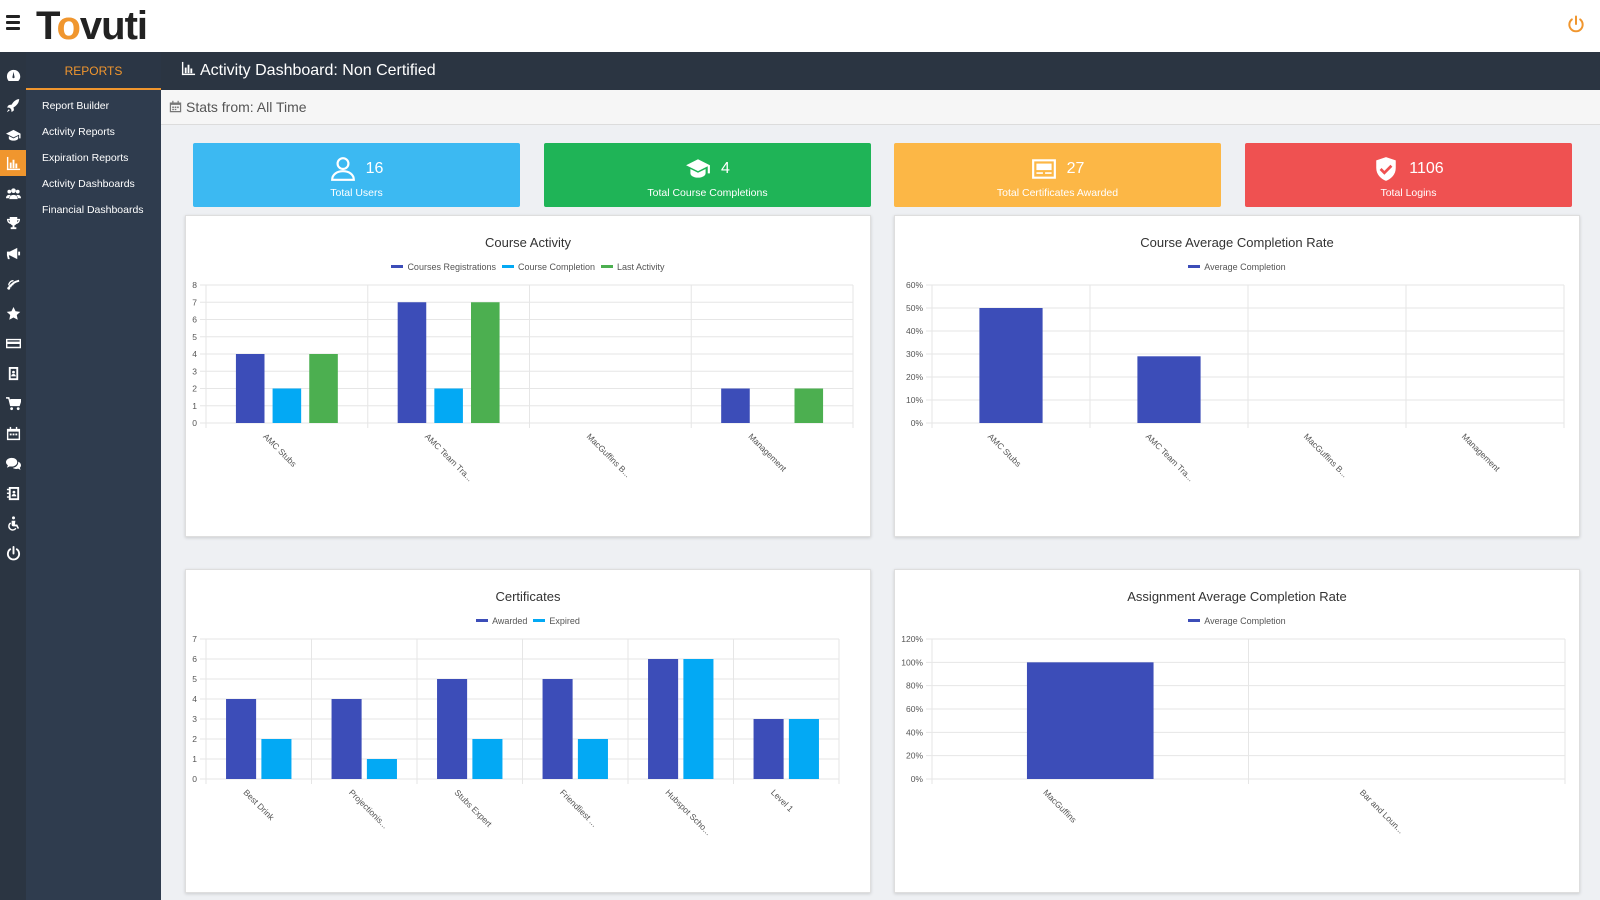 Image resolution: width=1600 pixels, height=900 pixels. I want to click on calendar-icon, so click(13, 433).